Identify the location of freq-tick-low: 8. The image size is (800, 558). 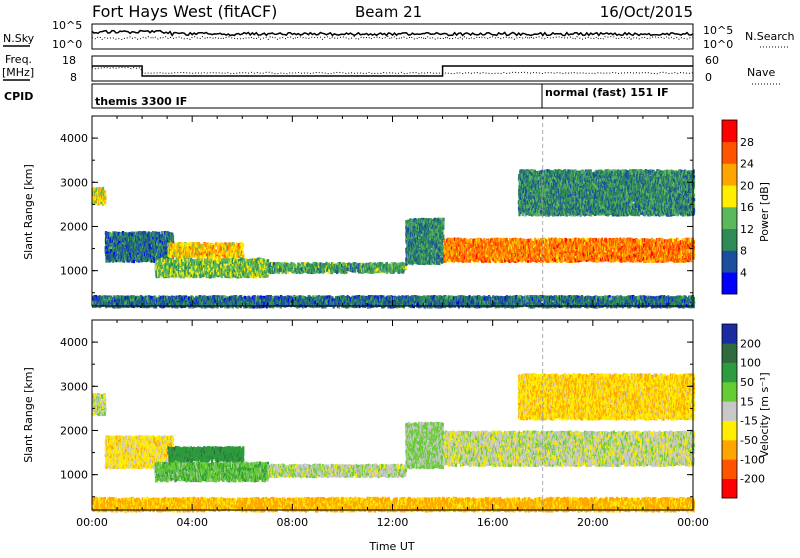
(73, 77).